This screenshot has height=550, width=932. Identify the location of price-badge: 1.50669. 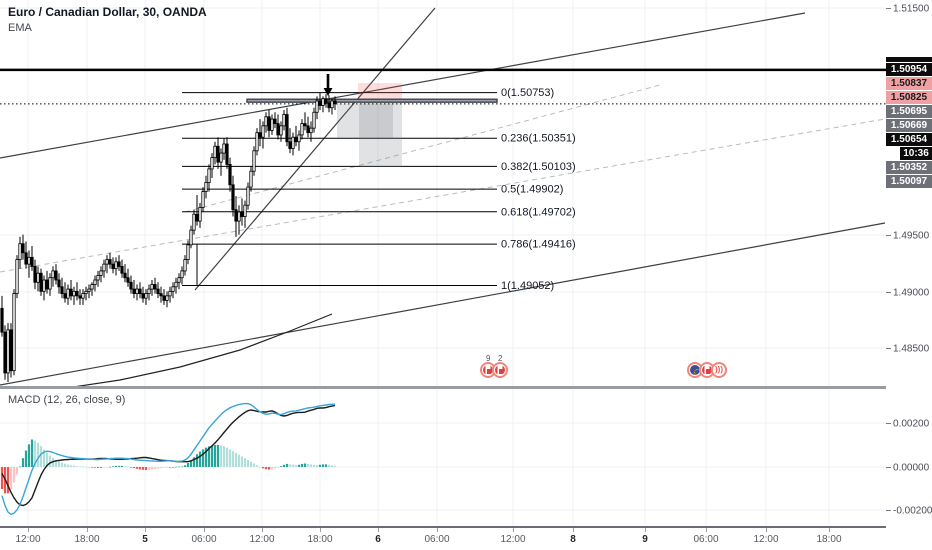
(909, 125).